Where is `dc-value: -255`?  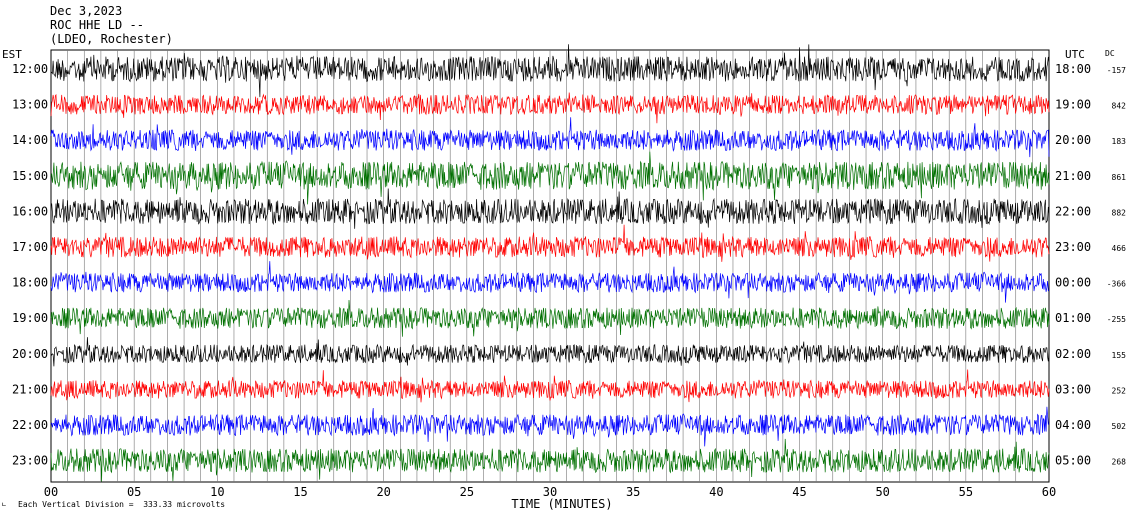 dc-value: -255 is located at coordinates (1116, 319).